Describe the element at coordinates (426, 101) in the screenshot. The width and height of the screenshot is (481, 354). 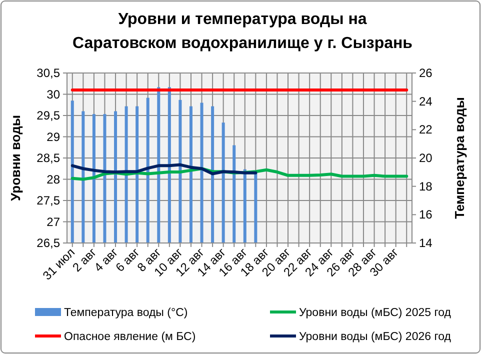
I see `y2-tick-label: 24` at that location.